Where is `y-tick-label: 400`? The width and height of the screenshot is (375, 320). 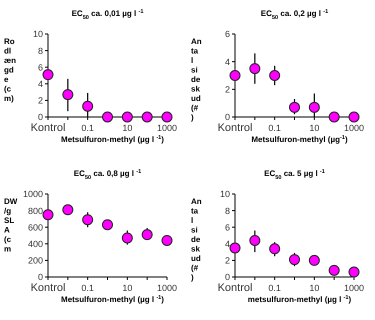 y-tick-label: 400 is located at coordinates (35, 243).